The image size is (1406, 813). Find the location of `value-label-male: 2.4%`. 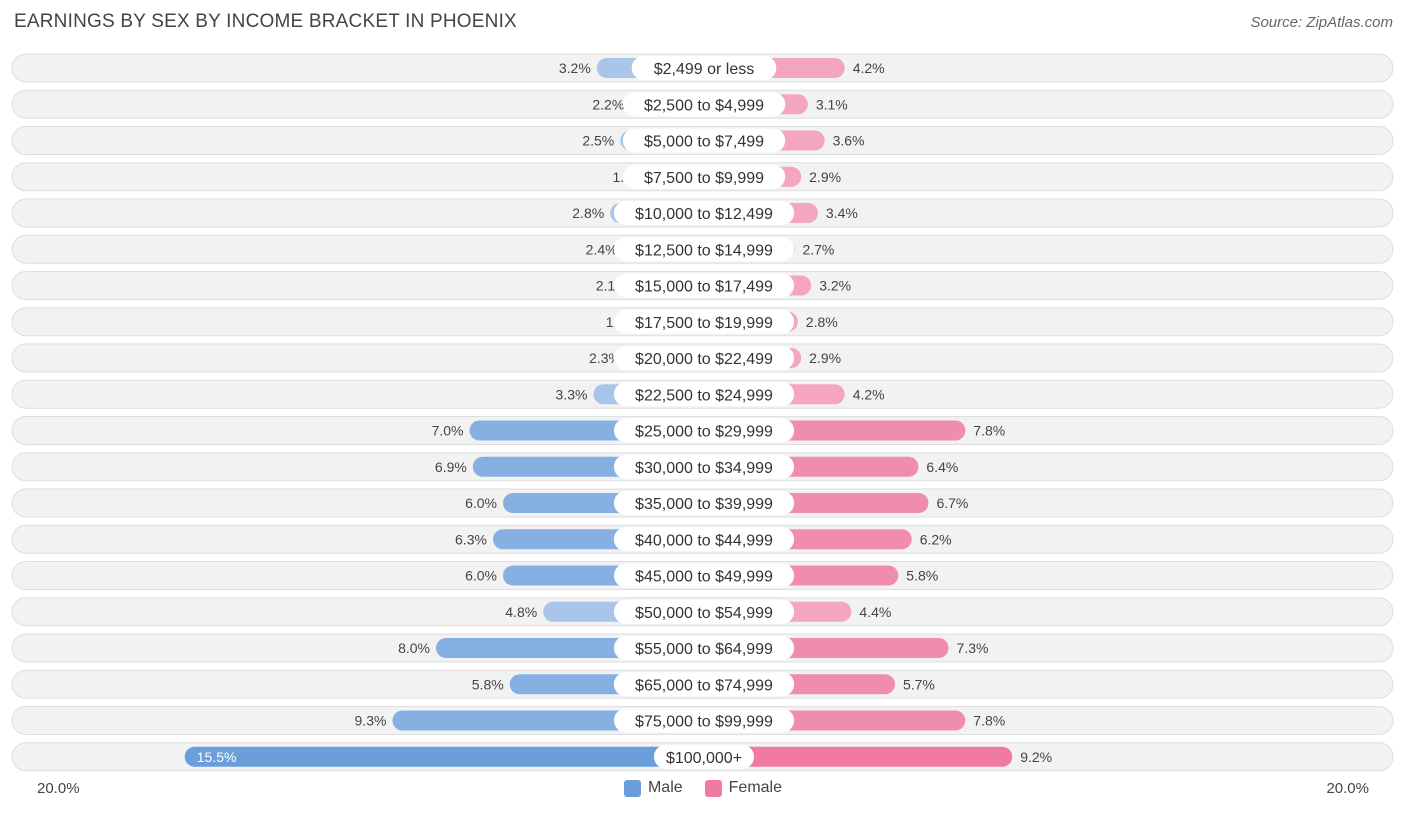

value-label-male: 2.4% is located at coordinates (602, 249).